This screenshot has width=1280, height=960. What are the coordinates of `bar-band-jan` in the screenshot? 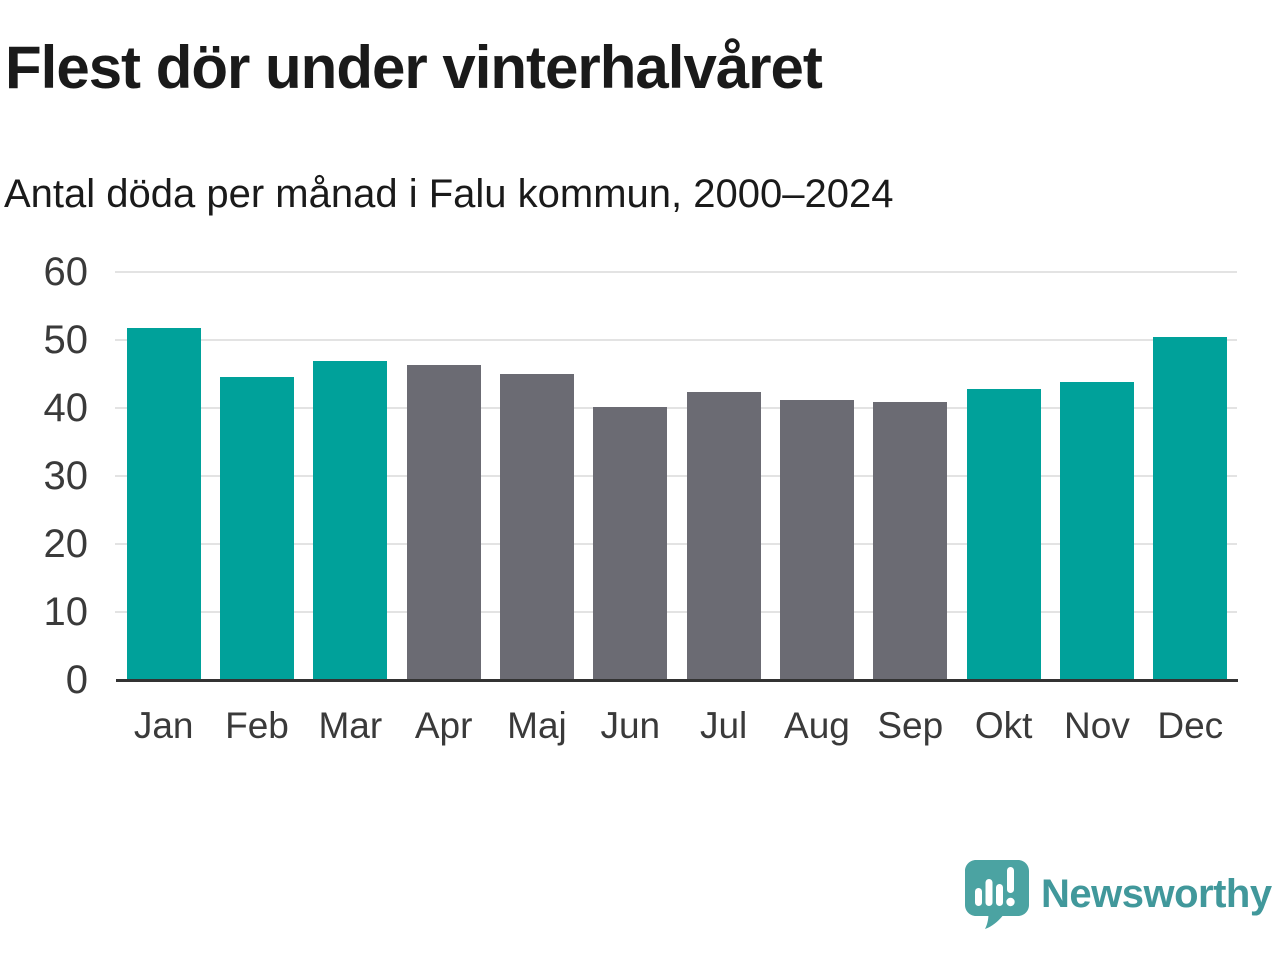 It's located at (163, 476).